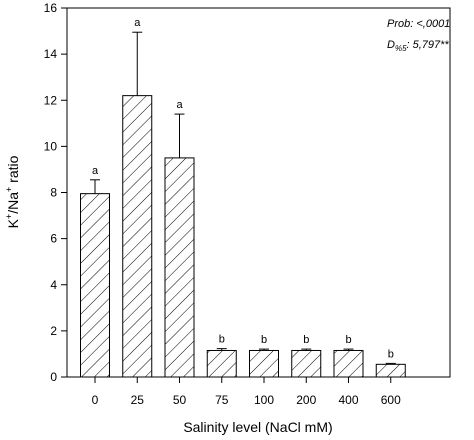 The image size is (474, 440). What do you see at coordinates (180, 400) in the screenshot?
I see `x-tick-label: 50` at bounding box center [180, 400].